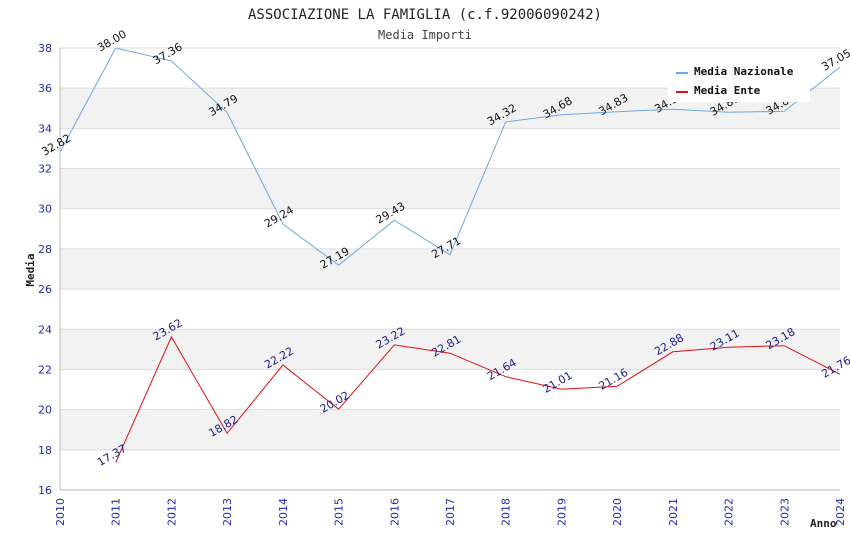 Image resolution: width=850 pixels, height=550 pixels. What do you see at coordinates (116, 512) in the screenshot?
I see `x-tick-label: 2011` at bounding box center [116, 512].